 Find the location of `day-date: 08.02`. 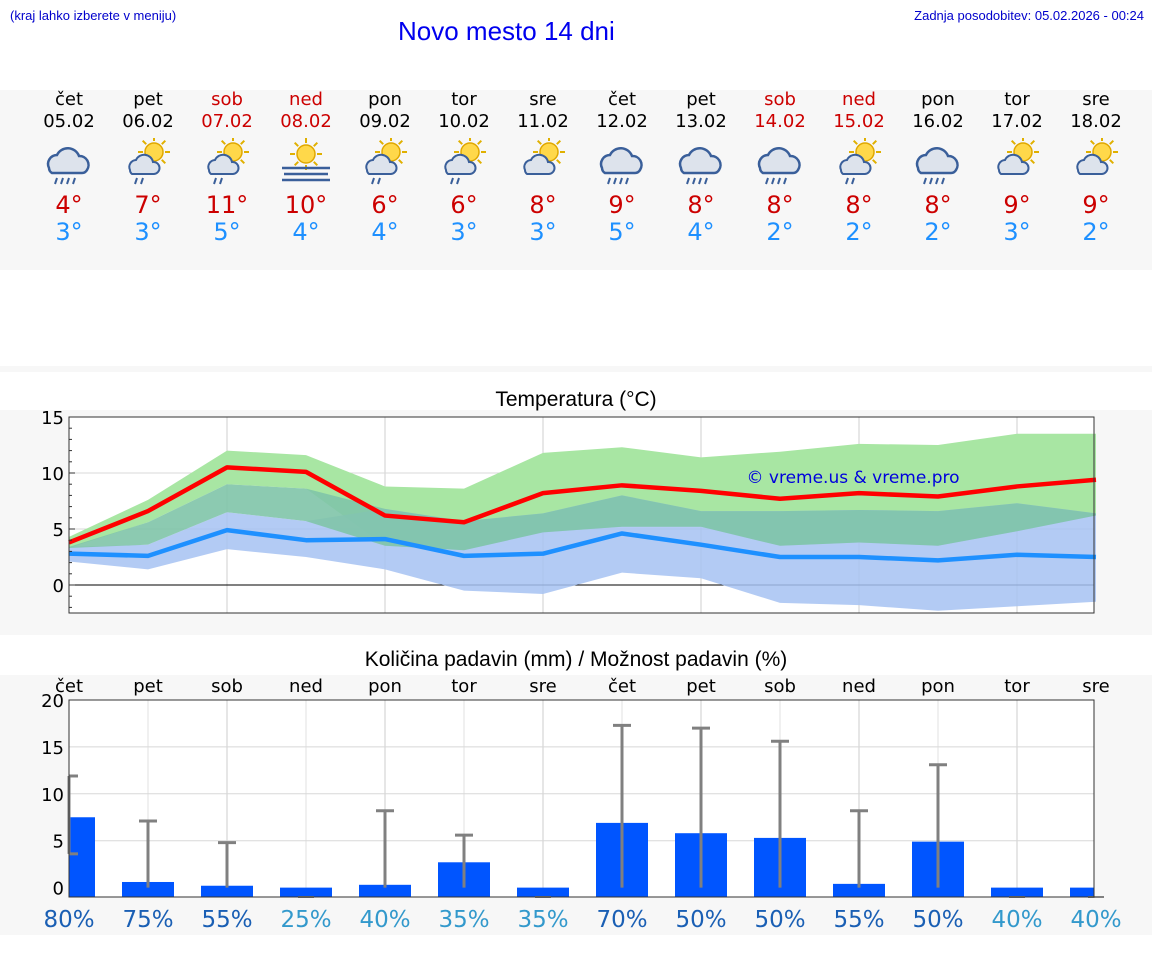

day-date: 08.02 is located at coordinates (306, 121).